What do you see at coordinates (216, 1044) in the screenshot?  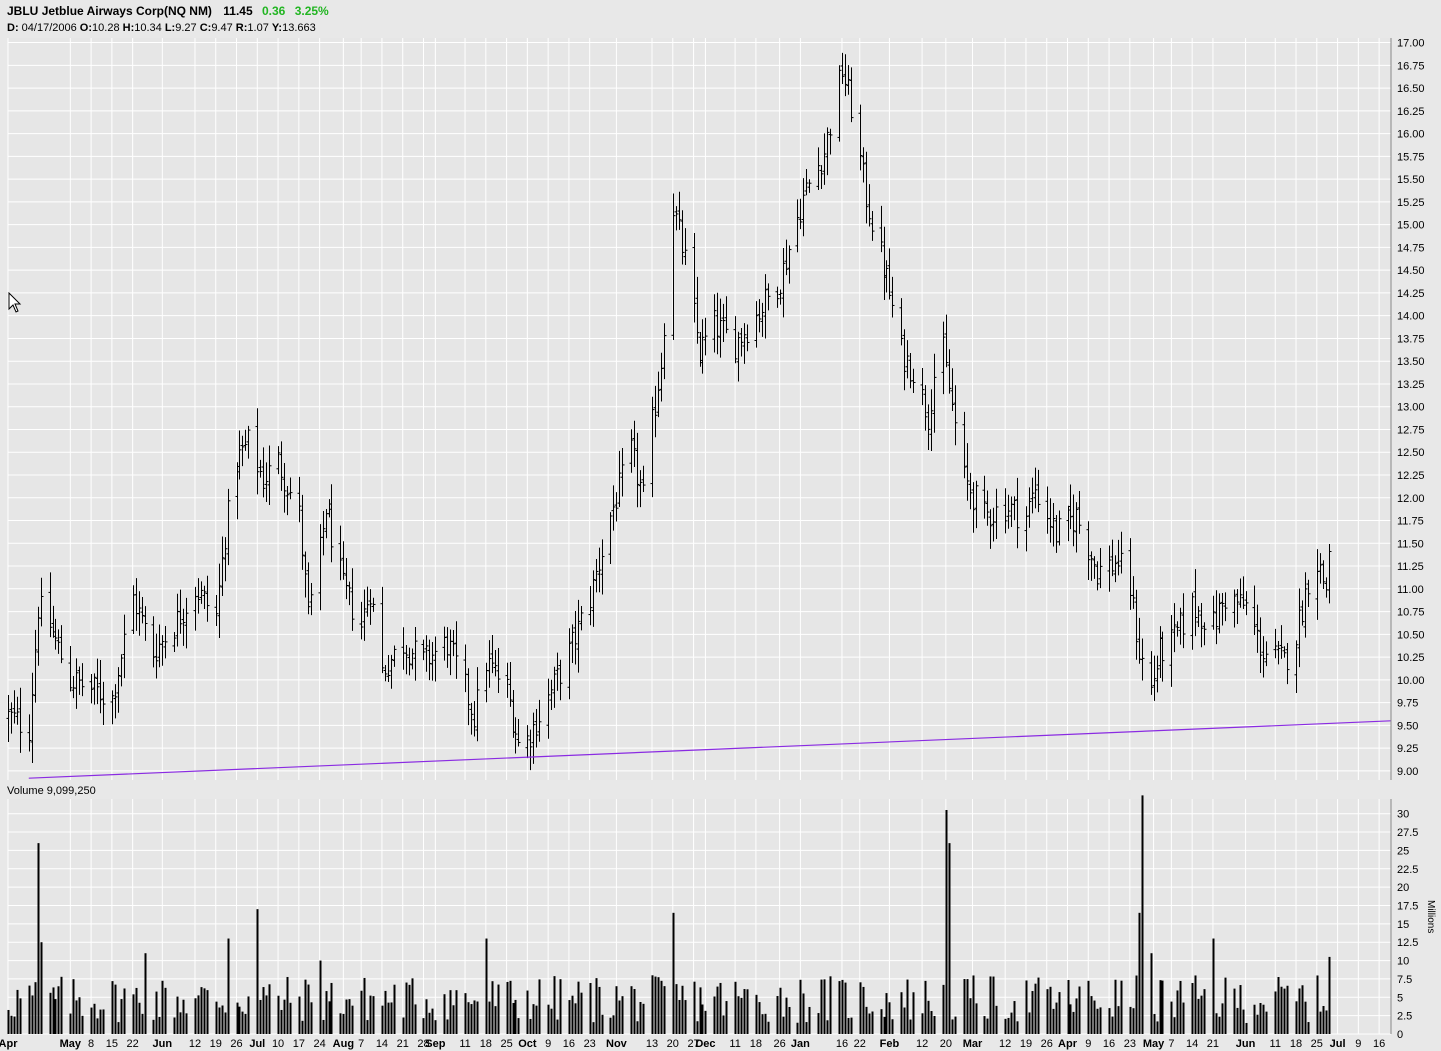 I see `date-tick-label: 19` at bounding box center [216, 1044].